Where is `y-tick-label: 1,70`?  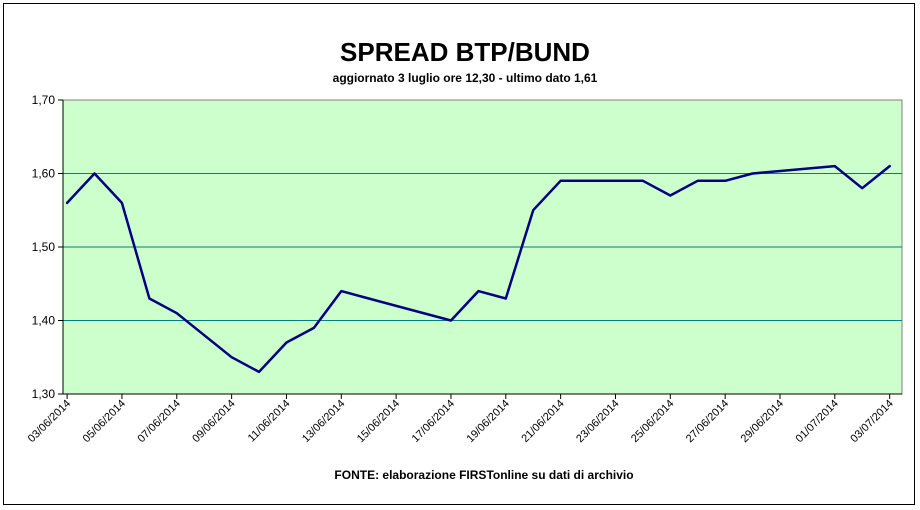 y-tick-label: 1,70 is located at coordinates (44, 100).